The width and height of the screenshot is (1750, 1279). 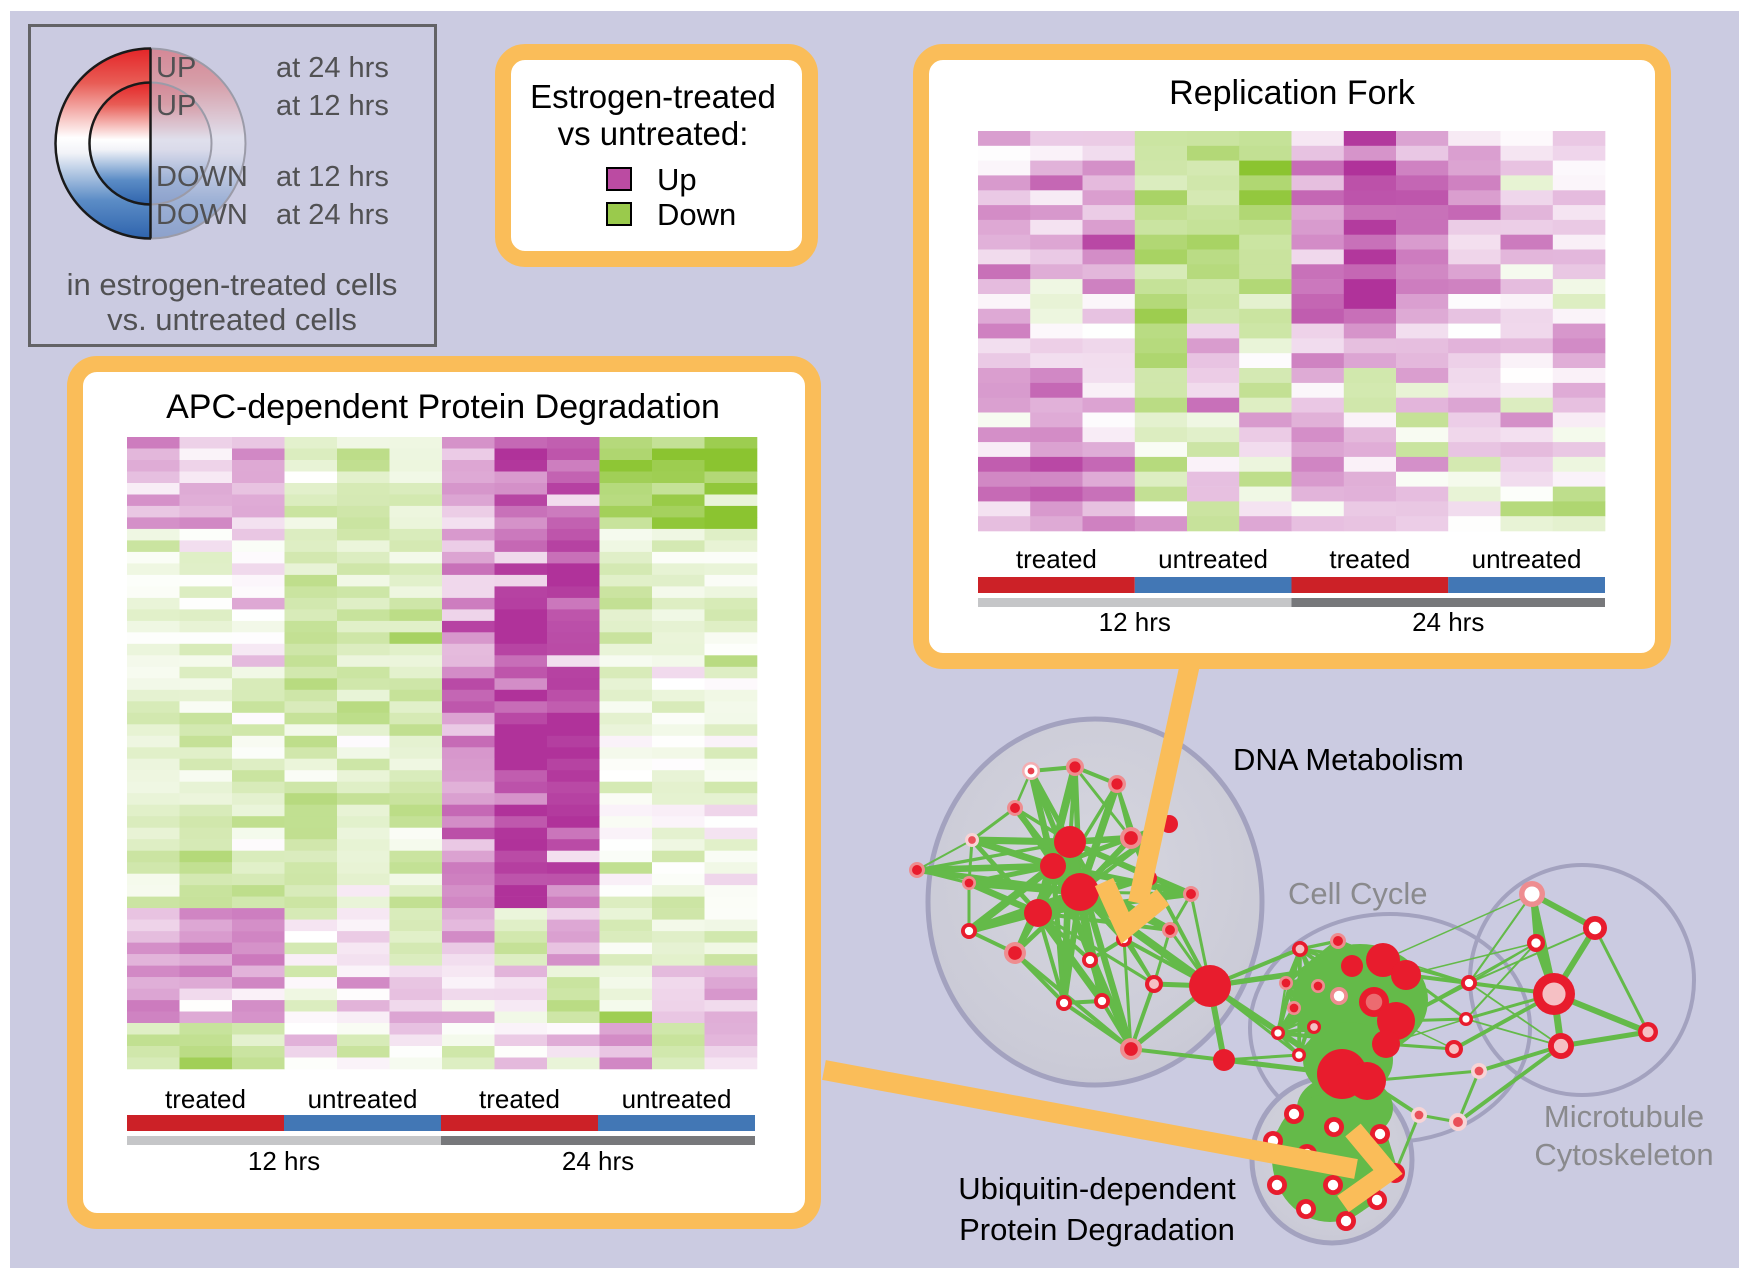 I want to click on svg-text: Ubiquitin-dependent, so click(x=1097, y=1188).